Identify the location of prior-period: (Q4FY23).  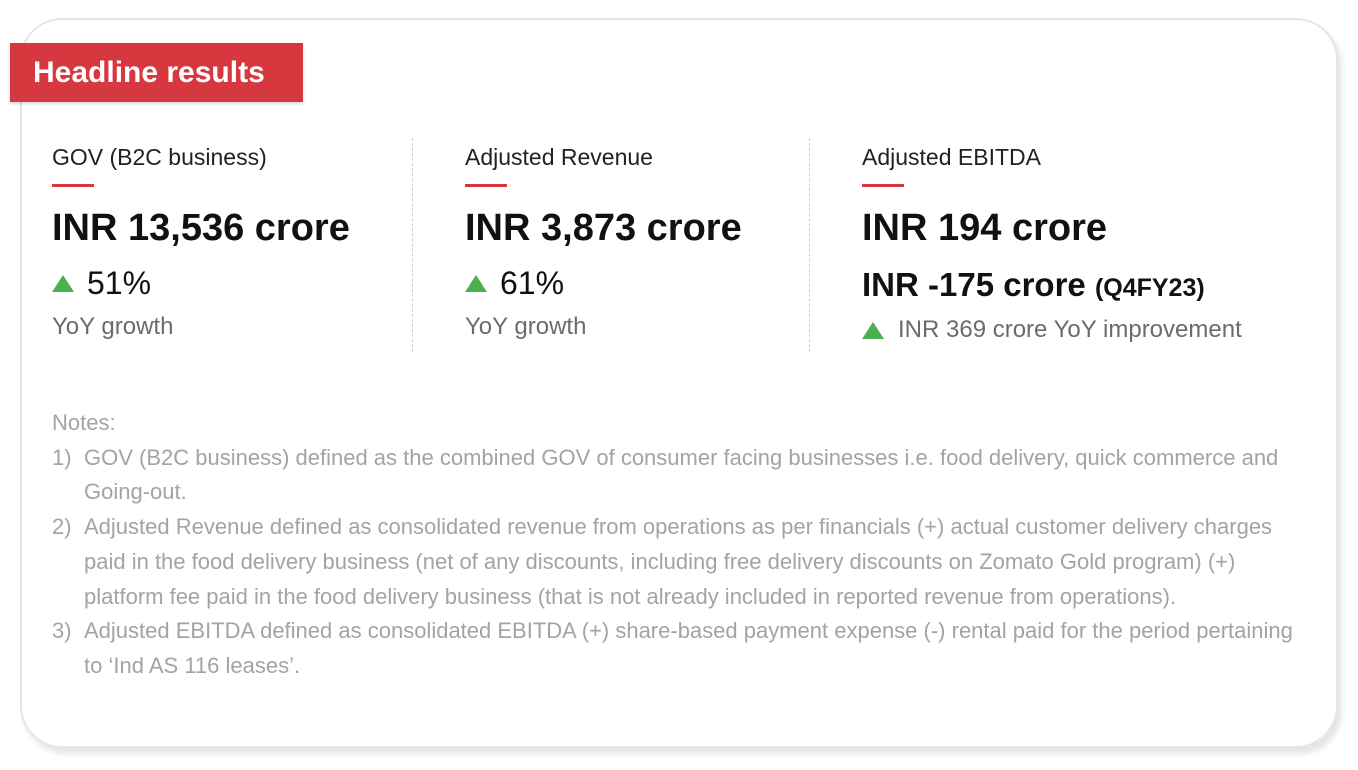
(1149, 288).